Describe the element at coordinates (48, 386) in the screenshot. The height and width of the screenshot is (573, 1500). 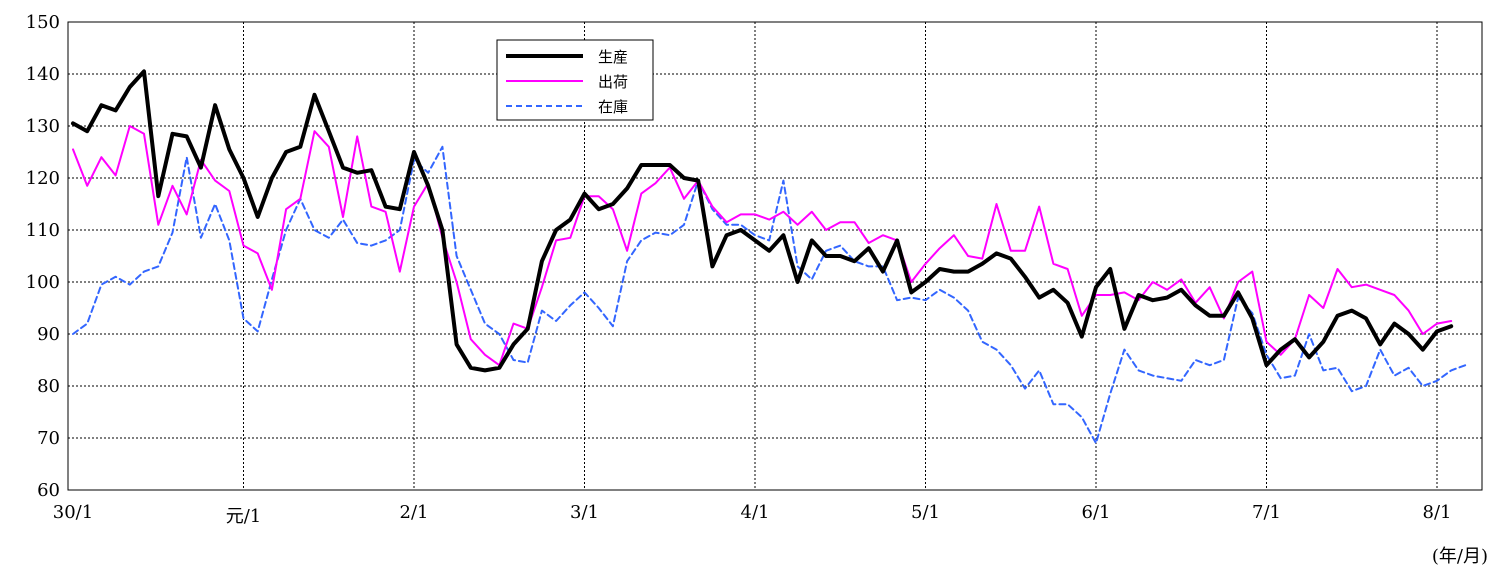
I see `y-tick-label: 80` at that location.